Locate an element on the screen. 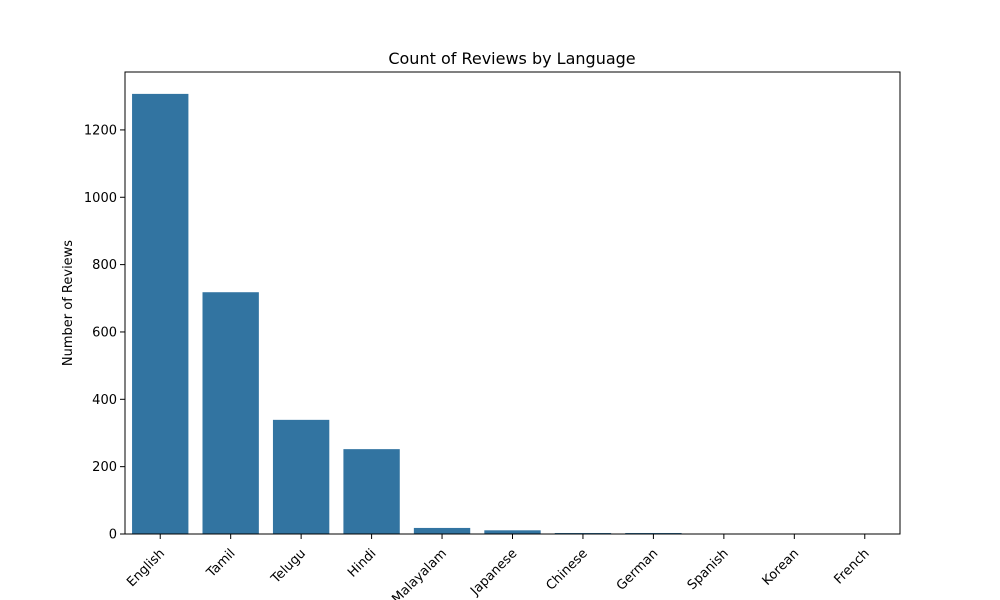  x-tick-label-chinese: Chinese is located at coordinates (566, 569).